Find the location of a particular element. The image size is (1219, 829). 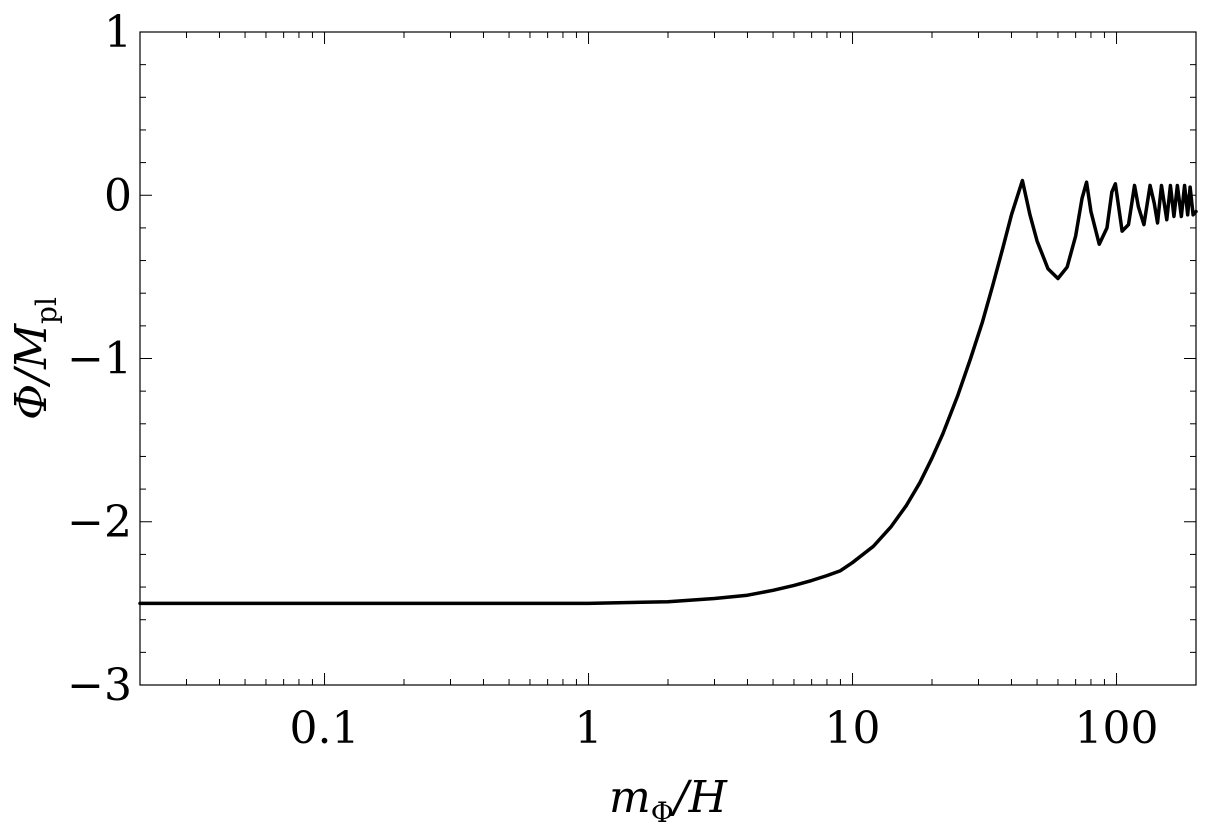

x-axis-label-rest: /H is located at coordinates (699, 797).